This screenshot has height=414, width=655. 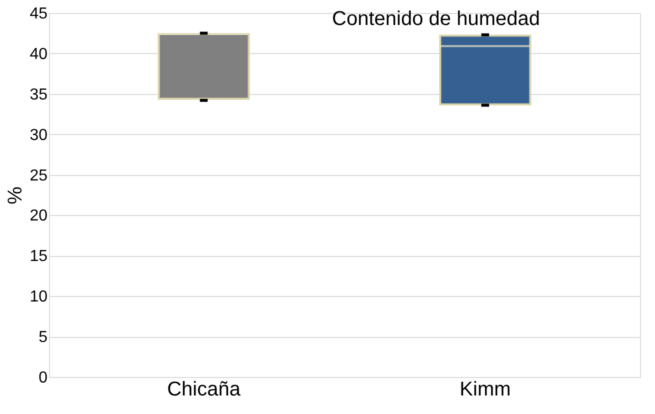 I want to click on y-tick-label: 25, so click(x=39, y=175).